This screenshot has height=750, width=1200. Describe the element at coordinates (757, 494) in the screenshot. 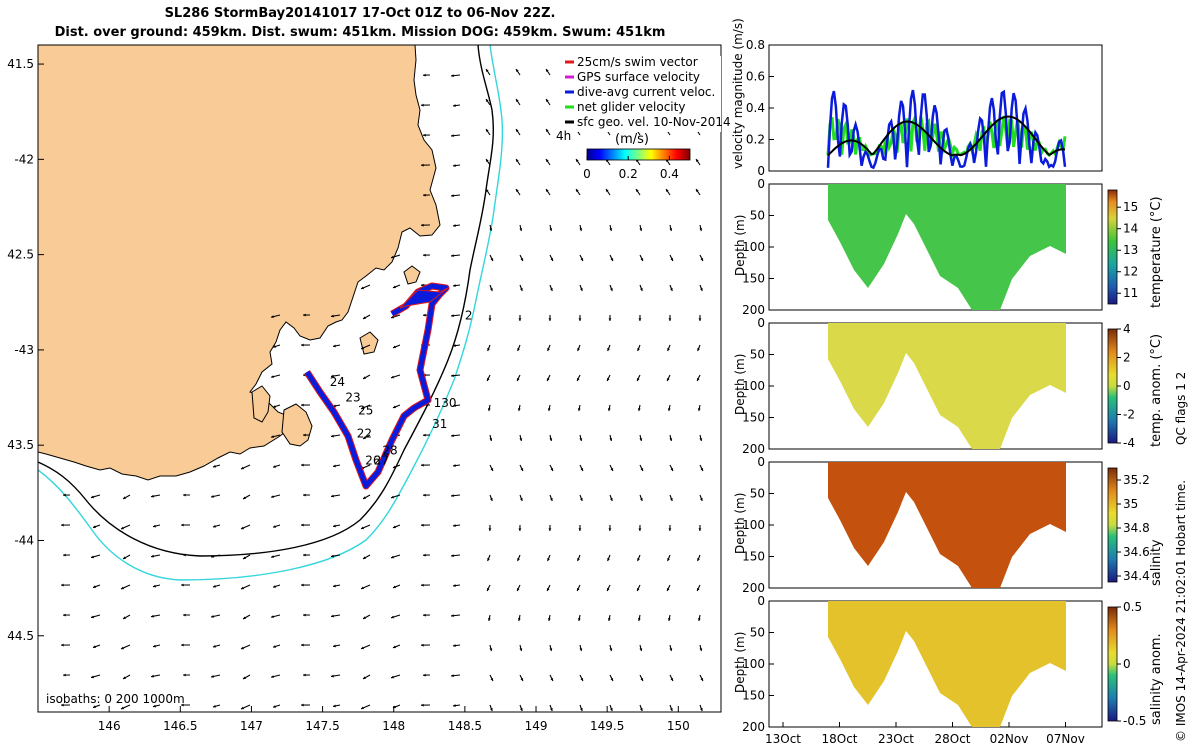

I see `section-ytick-label: 50` at that location.